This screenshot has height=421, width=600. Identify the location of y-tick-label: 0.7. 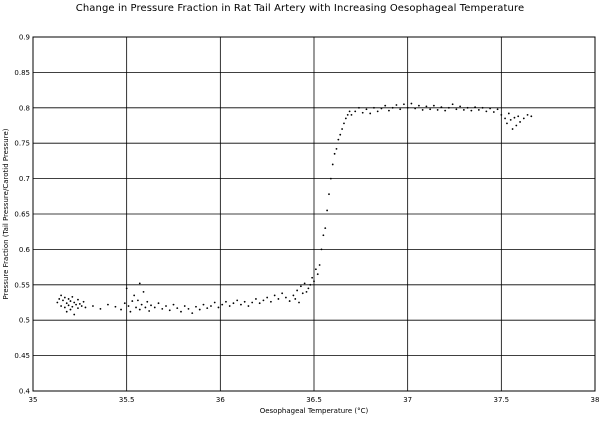
(24, 179).